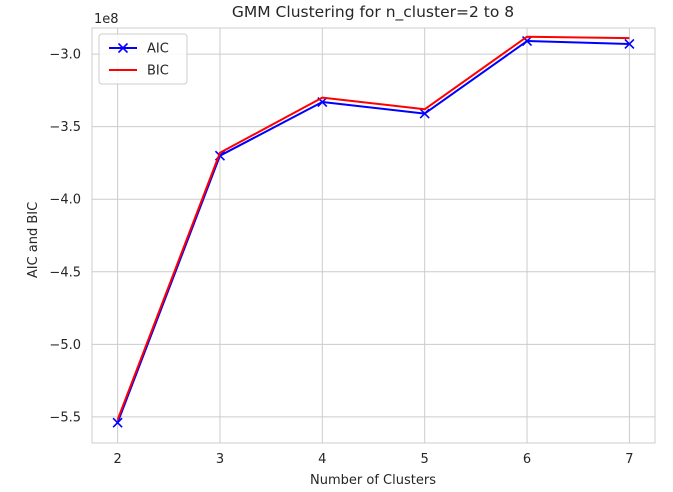 The height and width of the screenshot is (492, 673). I want to click on y-tick-label: −4.0, so click(65, 200).